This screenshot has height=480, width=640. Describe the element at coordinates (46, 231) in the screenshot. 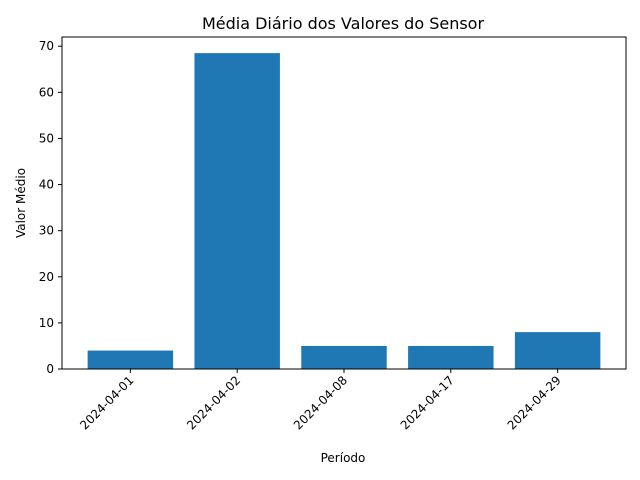

I see `y-tick-label: 30` at that location.